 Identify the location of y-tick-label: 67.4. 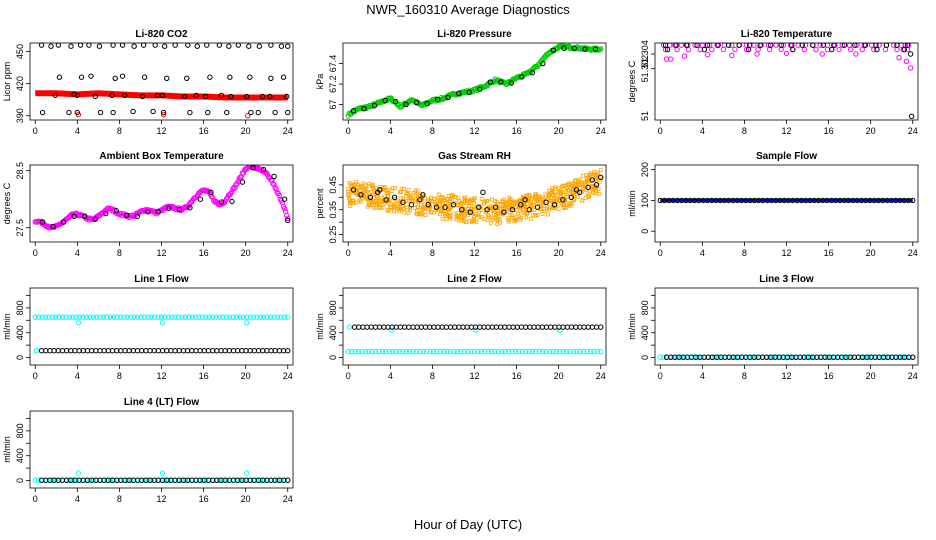
(333, 64).